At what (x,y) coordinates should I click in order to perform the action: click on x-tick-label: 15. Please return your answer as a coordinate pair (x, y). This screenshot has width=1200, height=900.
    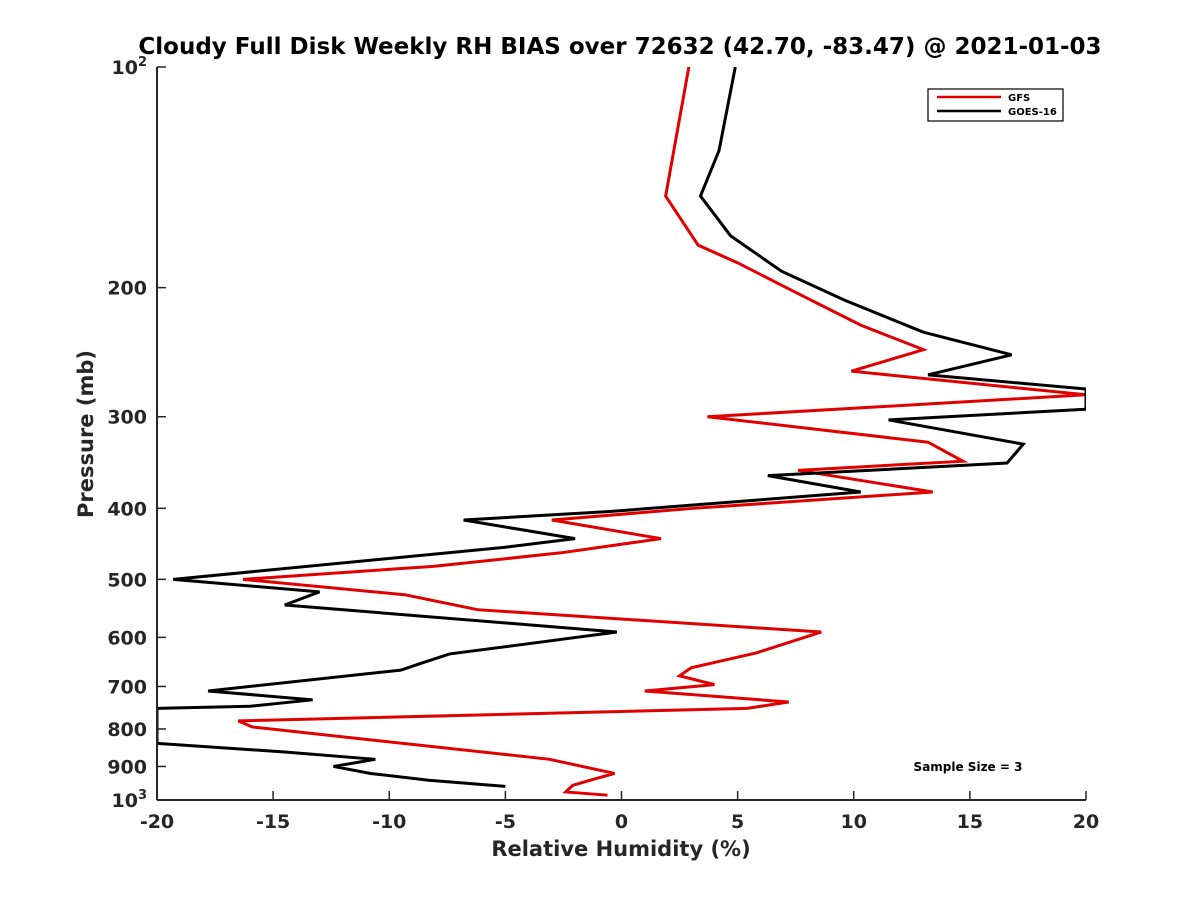
    Looking at the image, I should click on (970, 822).